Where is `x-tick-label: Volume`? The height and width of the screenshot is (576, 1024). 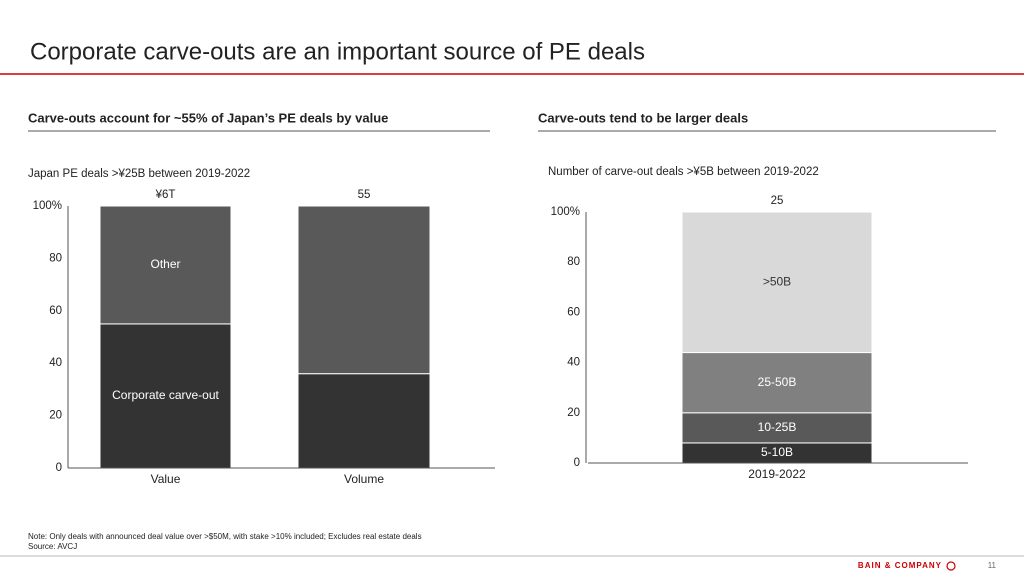
x-tick-label: Volume is located at coordinates (364, 479).